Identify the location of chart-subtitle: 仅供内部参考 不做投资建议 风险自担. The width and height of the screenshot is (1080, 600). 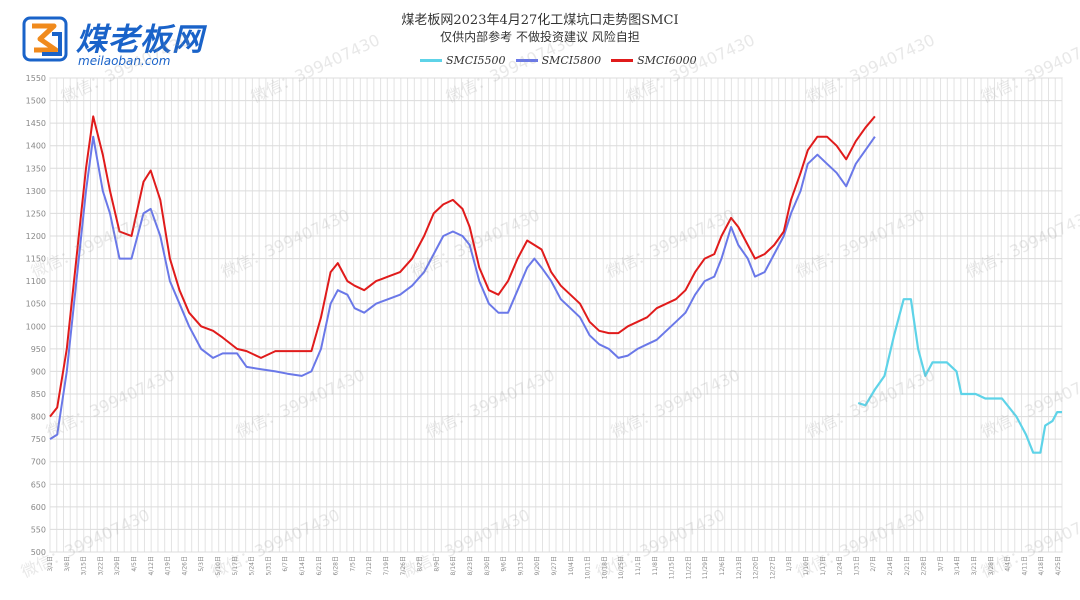
(540, 37).